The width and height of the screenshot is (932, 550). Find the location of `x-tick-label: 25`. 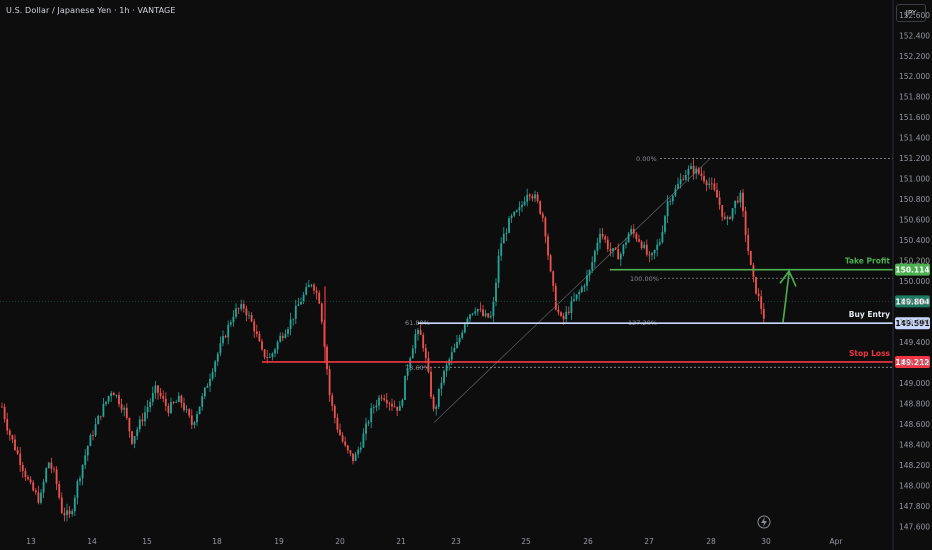

x-tick-label: 25 is located at coordinates (526, 541).